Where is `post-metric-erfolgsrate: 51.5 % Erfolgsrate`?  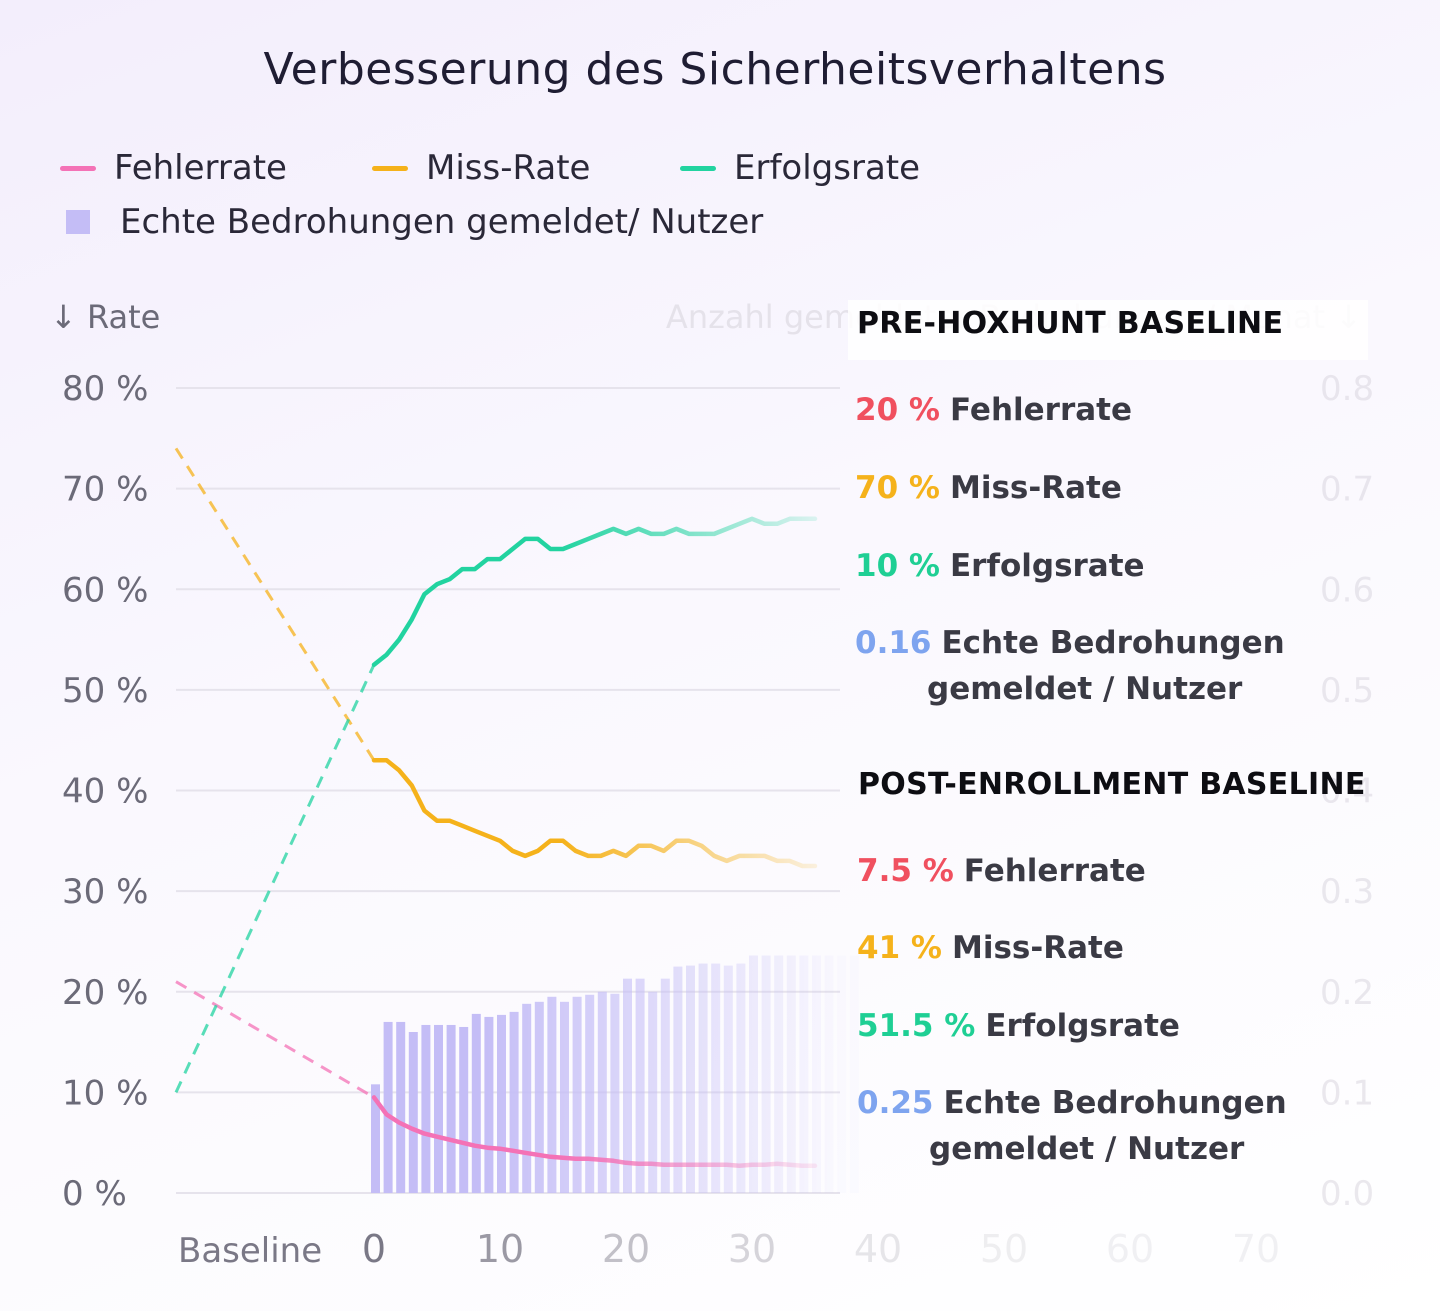 post-metric-erfolgsrate: 51.5 % Erfolgsrate is located at coordinates (1018, 1026).